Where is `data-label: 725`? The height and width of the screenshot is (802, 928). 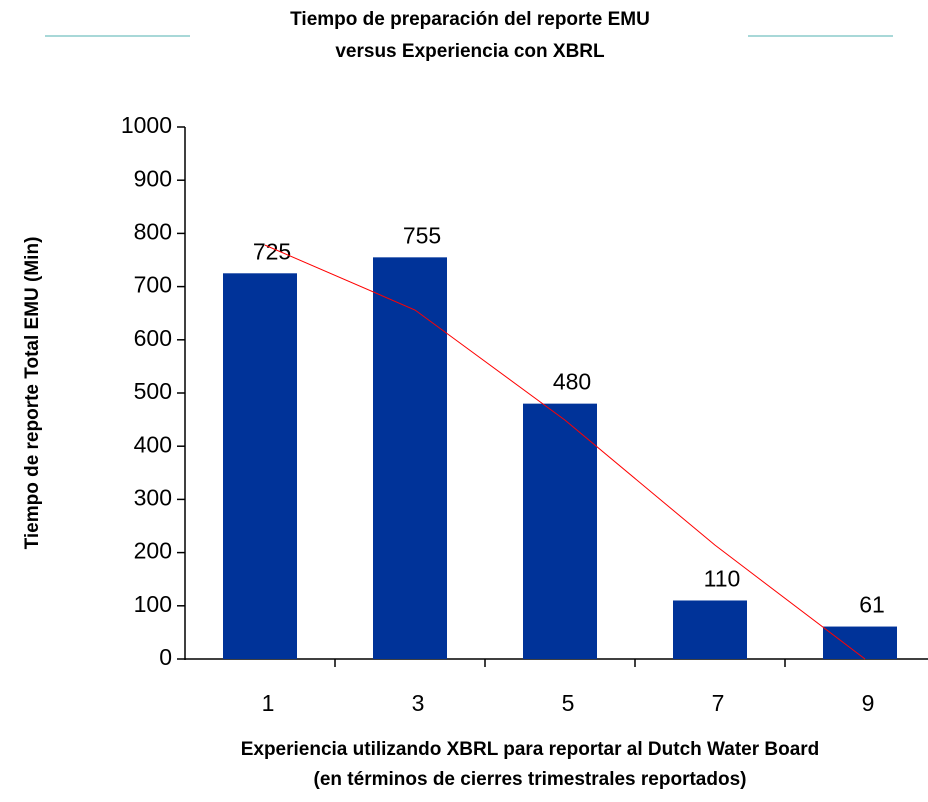
data-label: 725 is located at coordinates (272, 251).